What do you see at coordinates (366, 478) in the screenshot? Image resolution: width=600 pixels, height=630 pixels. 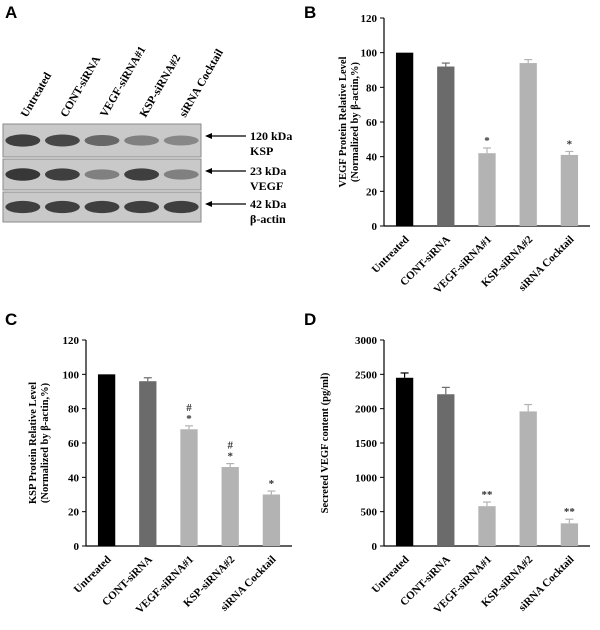 I see `y-tick-label: 1000` at bounding box center [366, 478].